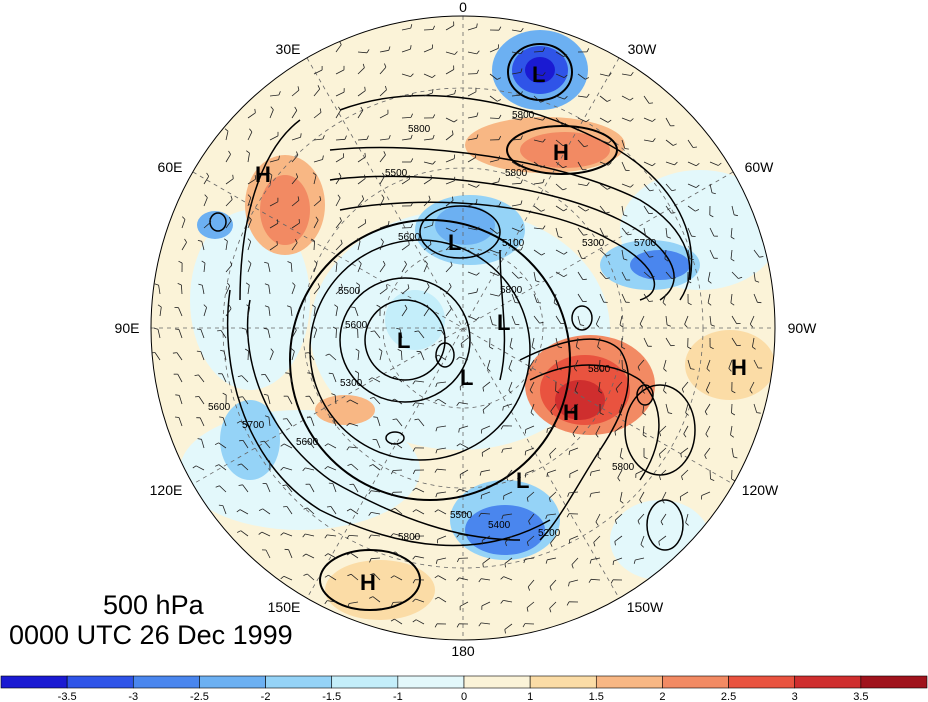  I want to click on high-center: H, so click(739, 367).